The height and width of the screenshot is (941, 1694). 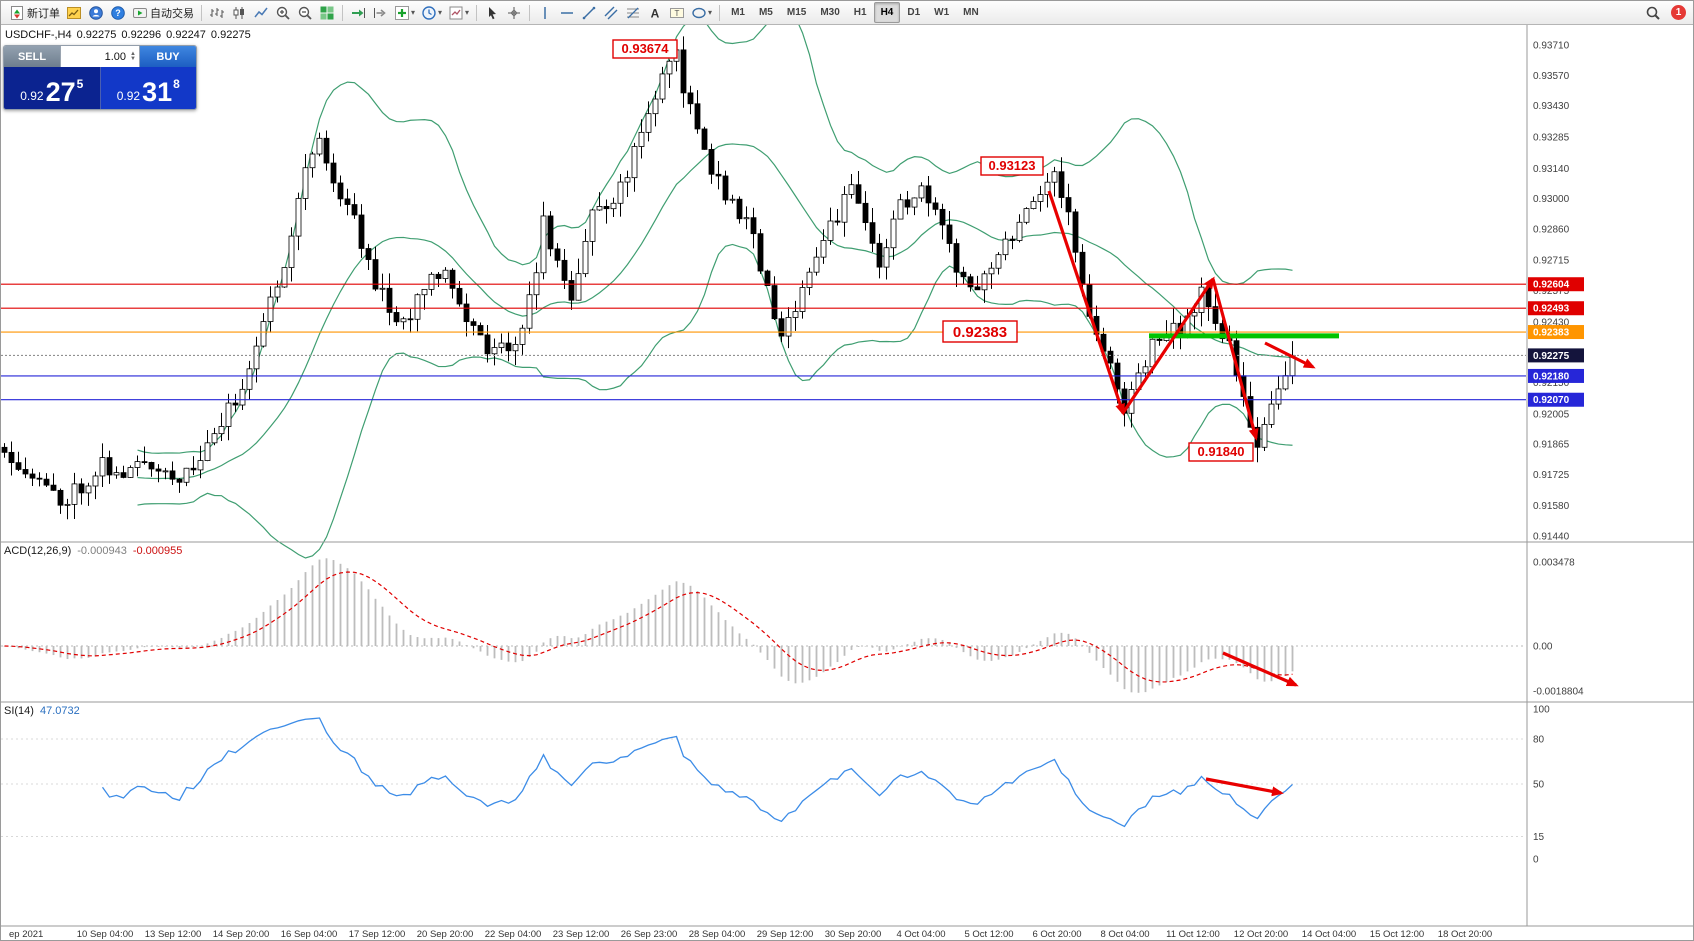 I want to click on zoom-out-button, so click(x=305, y=12).